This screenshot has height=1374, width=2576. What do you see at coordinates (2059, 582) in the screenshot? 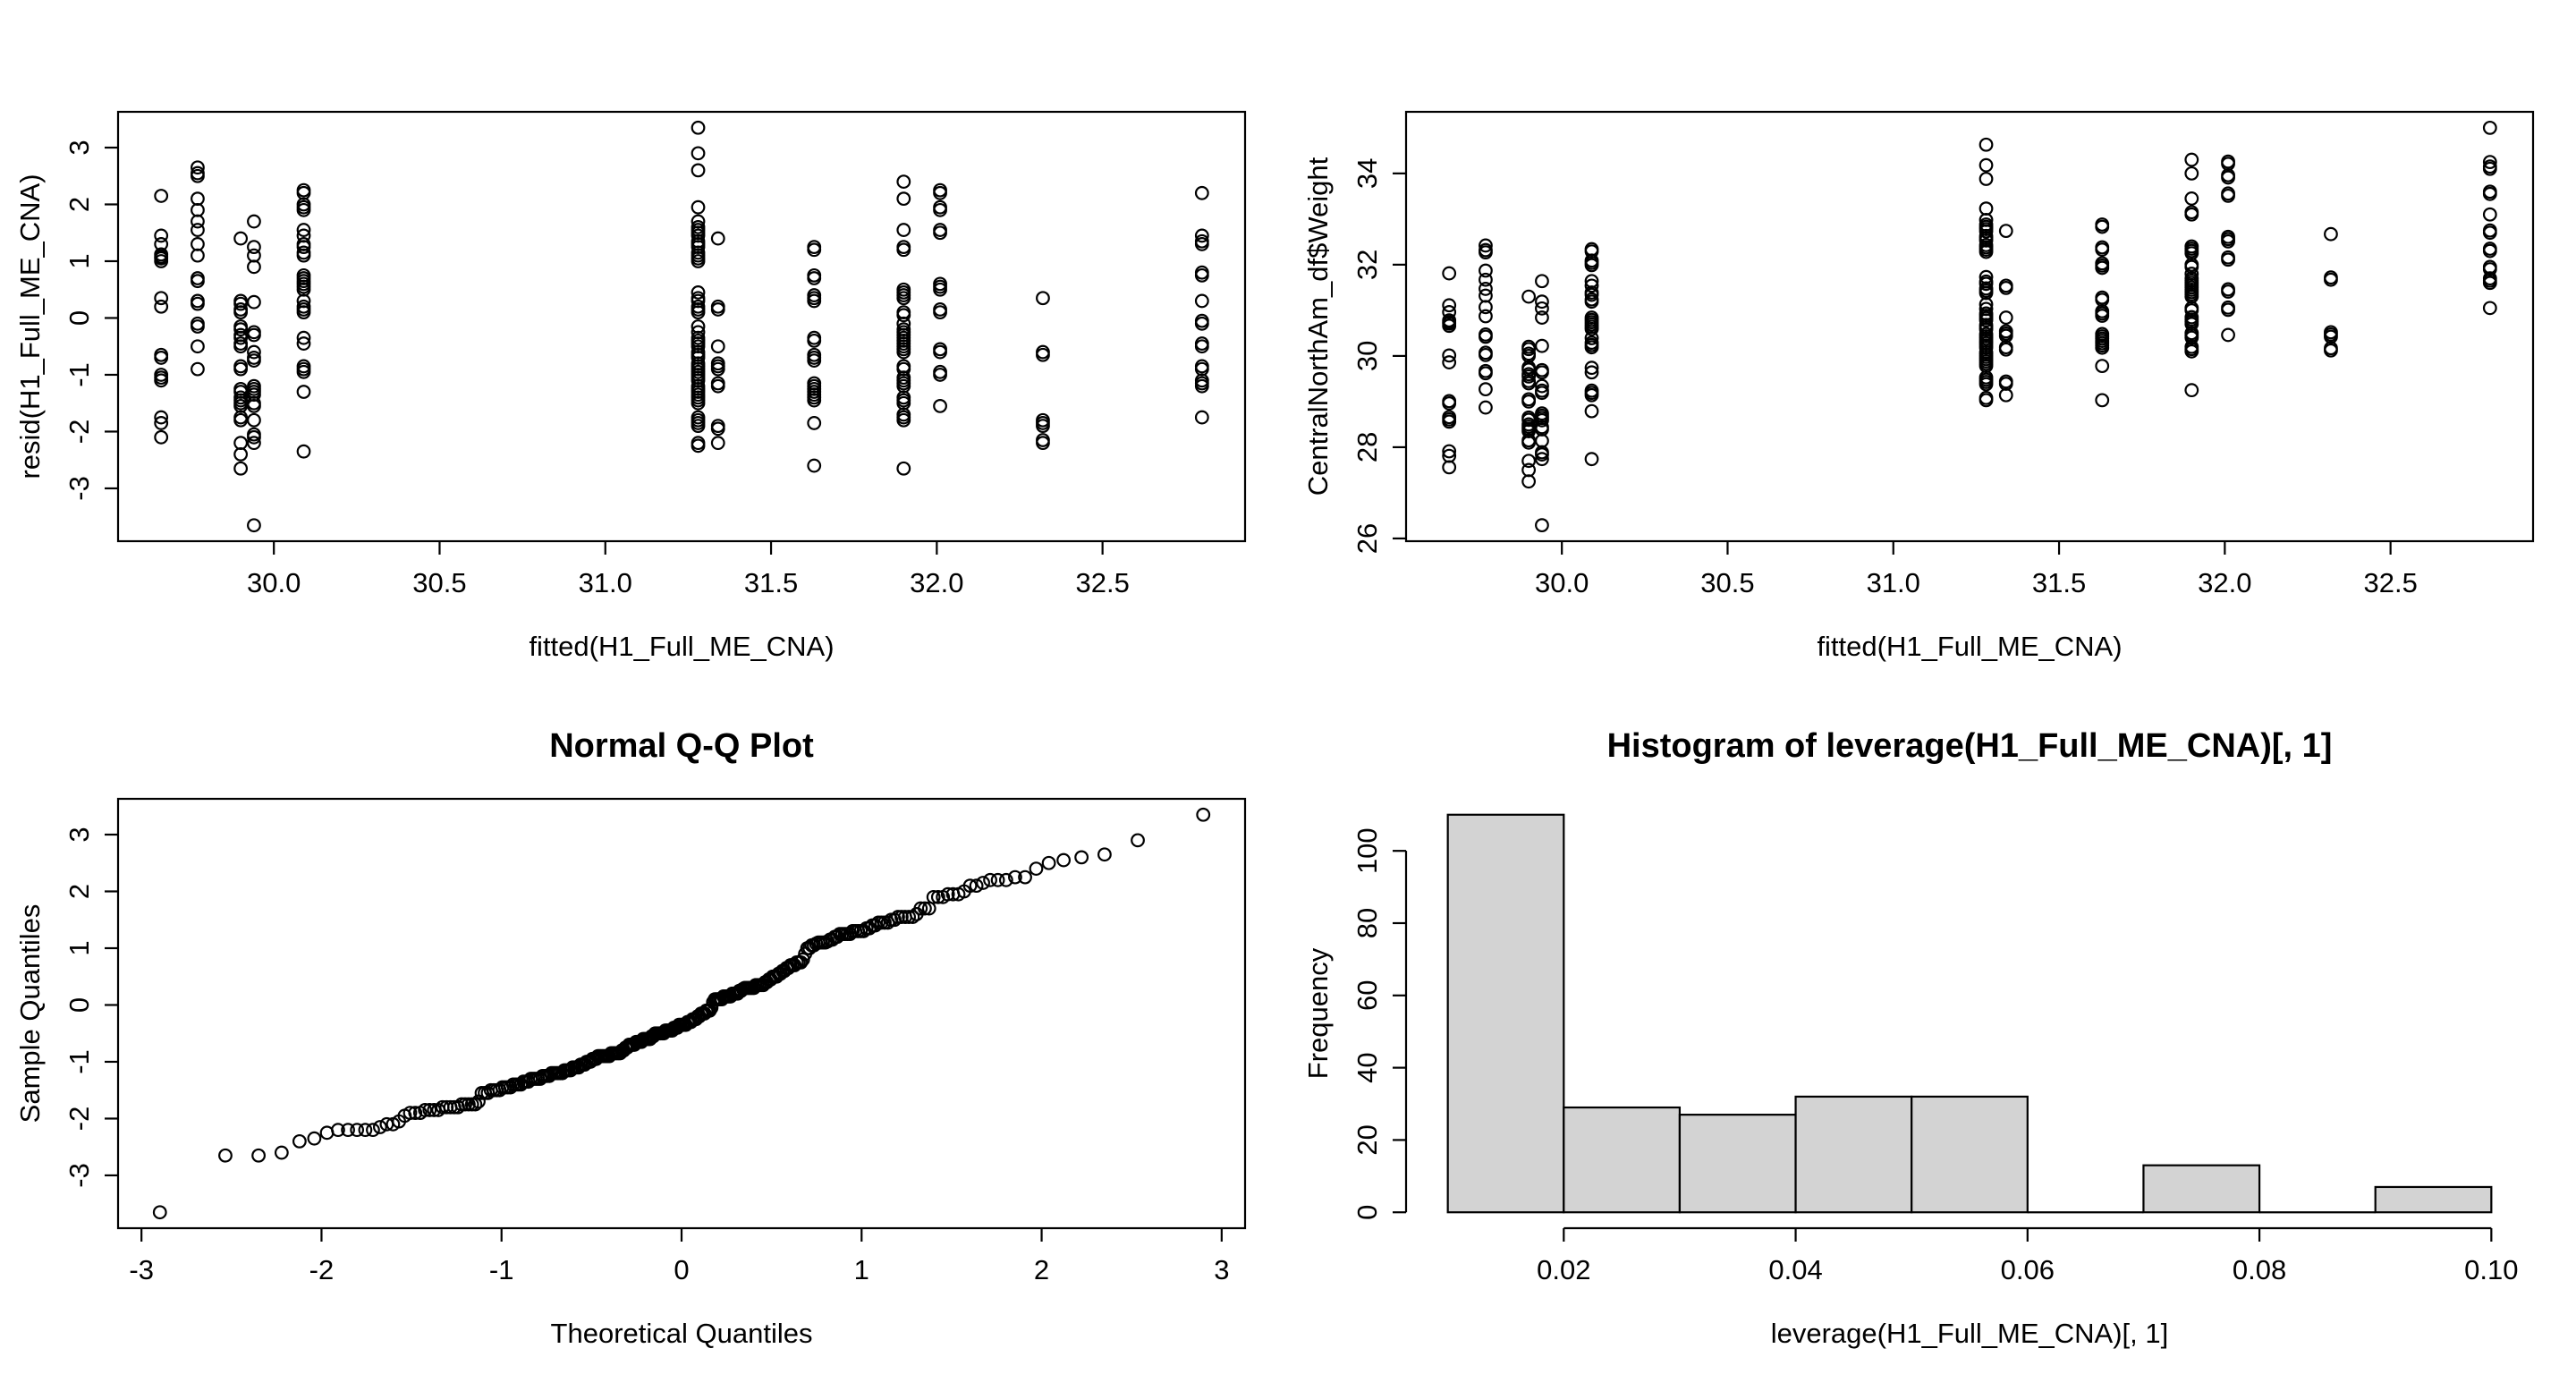
I see `x-tick-label: 31.5` at bounding box center [2059, 582].